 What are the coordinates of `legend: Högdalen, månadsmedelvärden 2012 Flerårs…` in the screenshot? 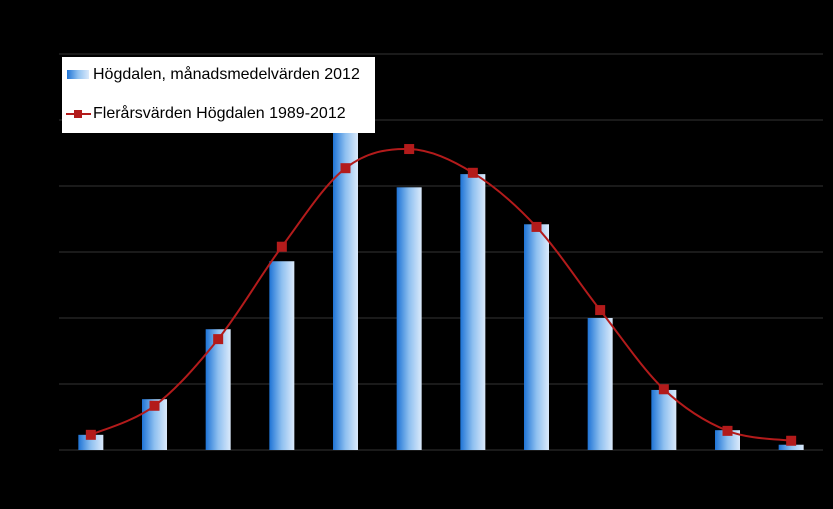 It's located at (218, 95).